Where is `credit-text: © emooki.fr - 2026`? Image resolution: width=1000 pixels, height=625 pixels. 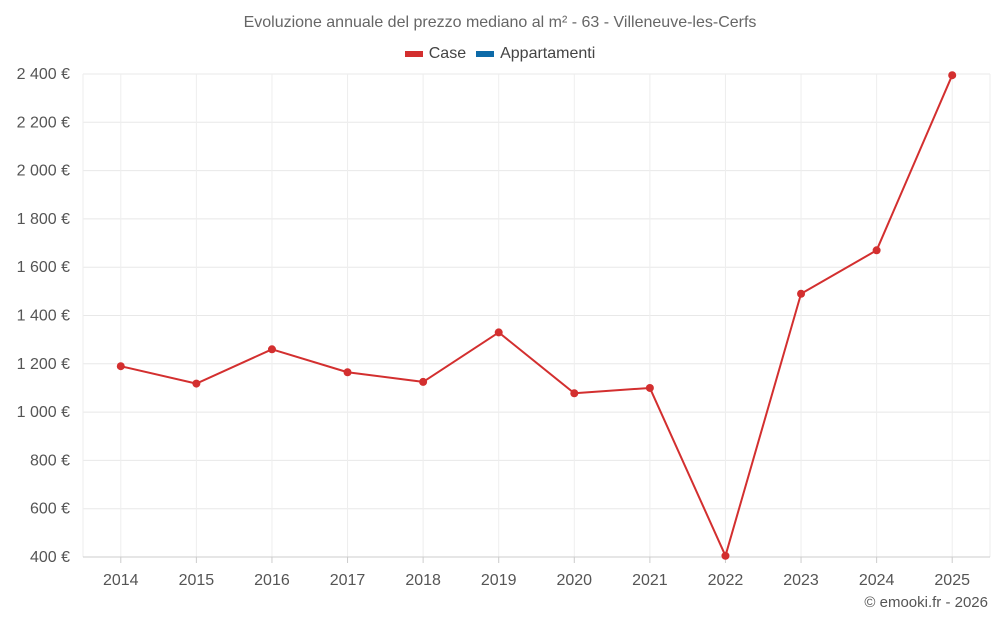
credit-text: © emooki.fr - 2026 is located at coordinates (926, 602).